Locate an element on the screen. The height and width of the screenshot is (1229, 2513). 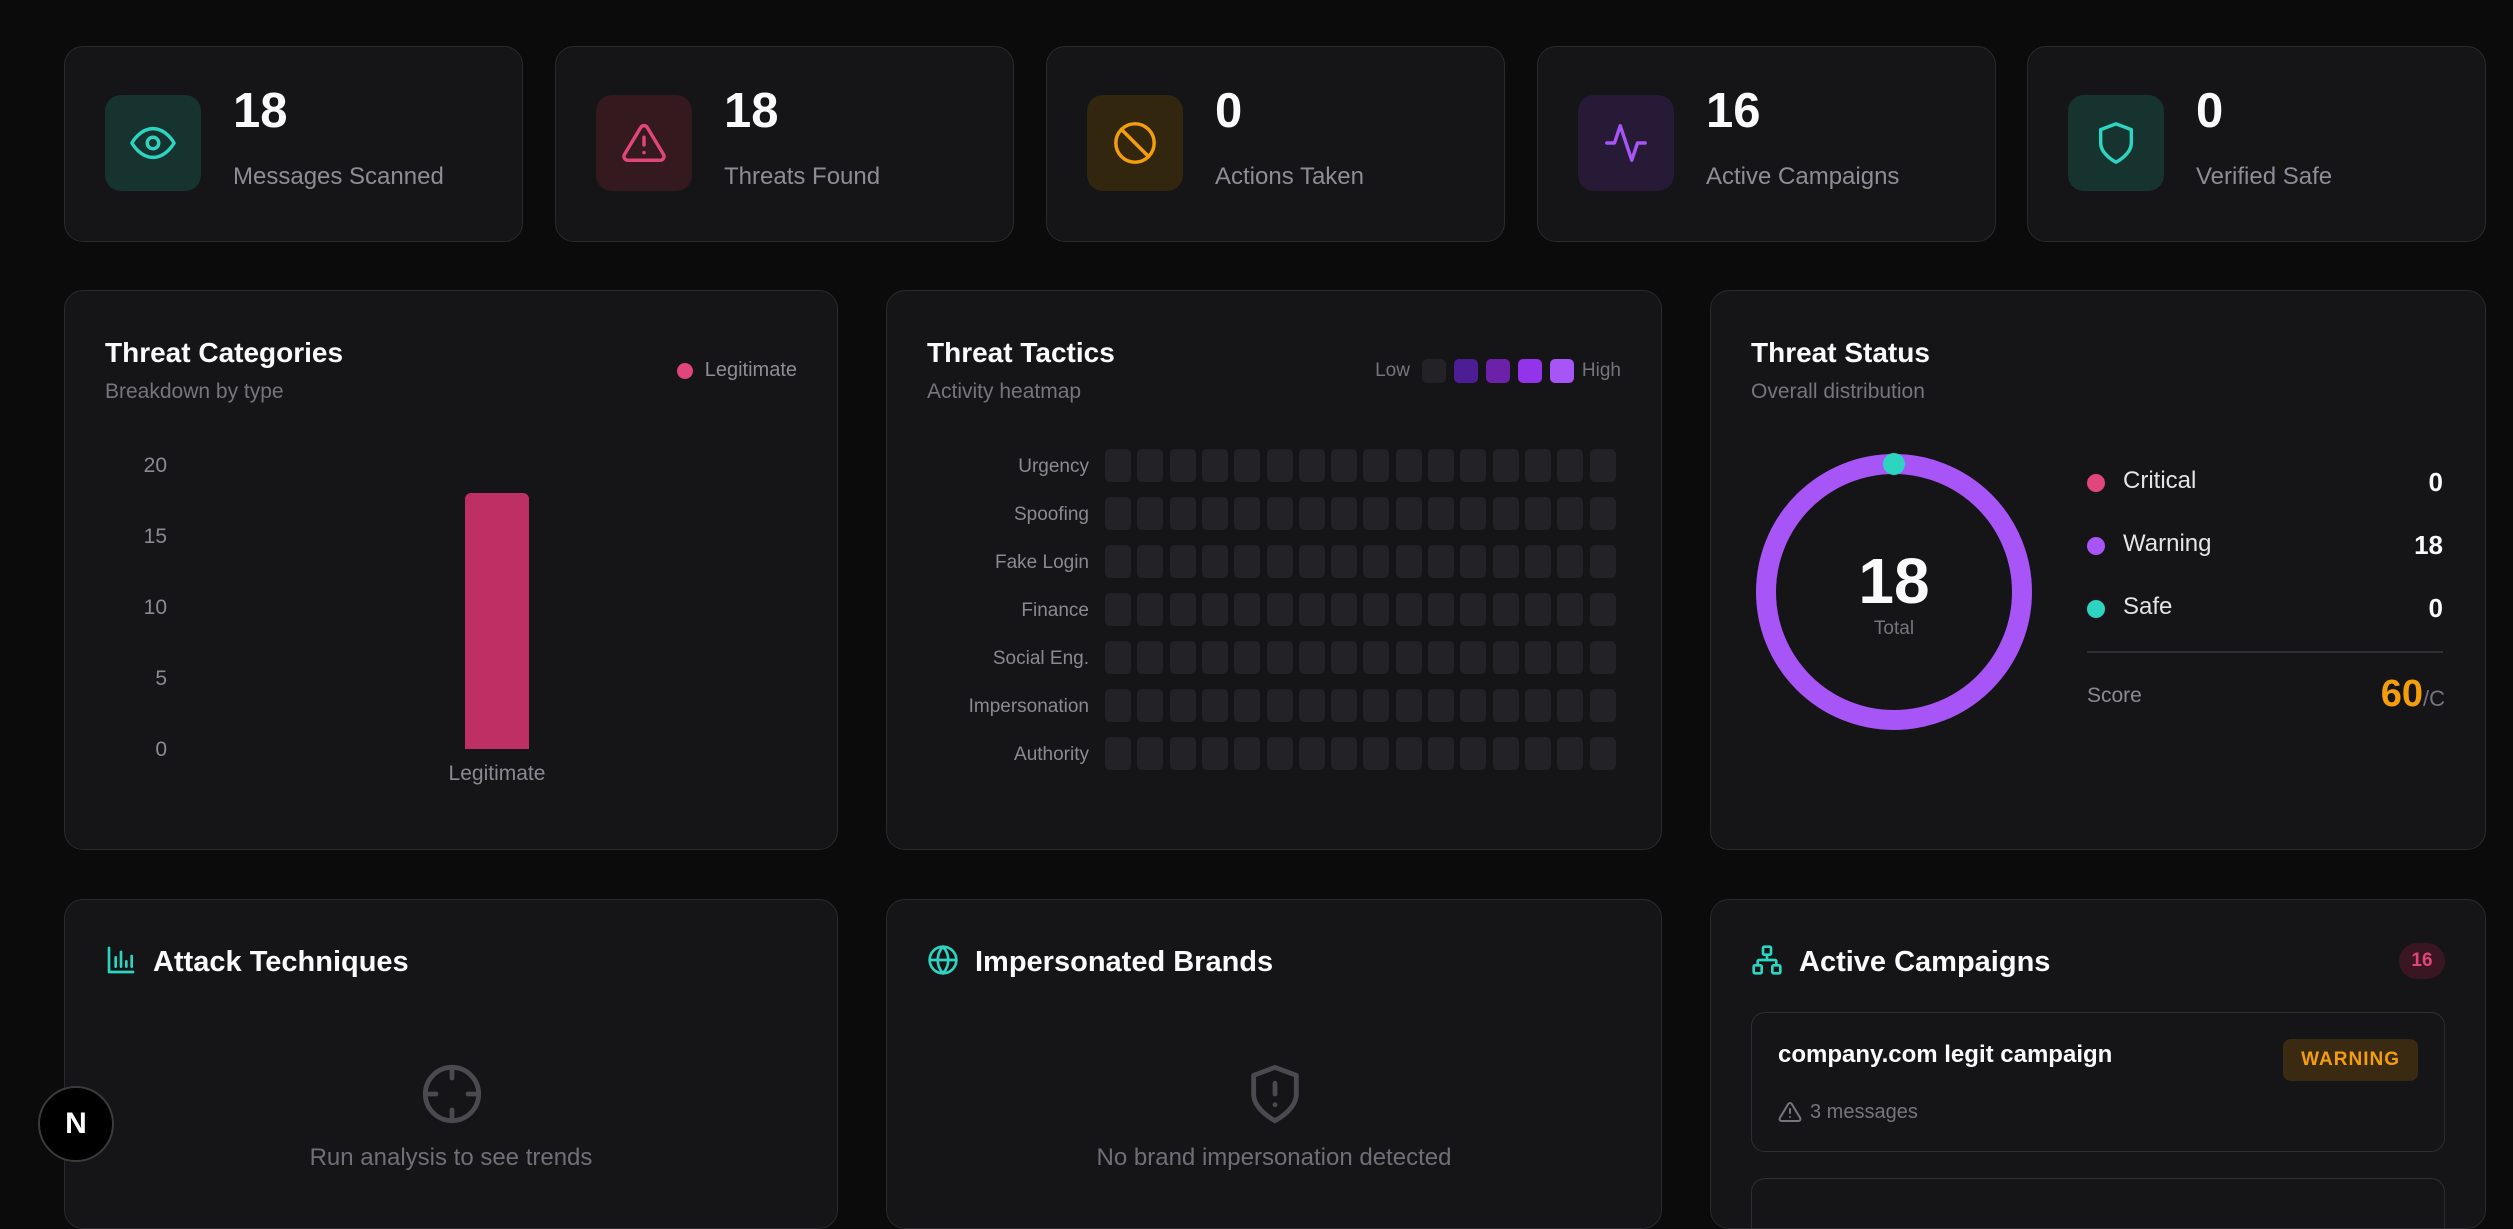
dev-tools-badge: N is located at coordinates (76, 1124).